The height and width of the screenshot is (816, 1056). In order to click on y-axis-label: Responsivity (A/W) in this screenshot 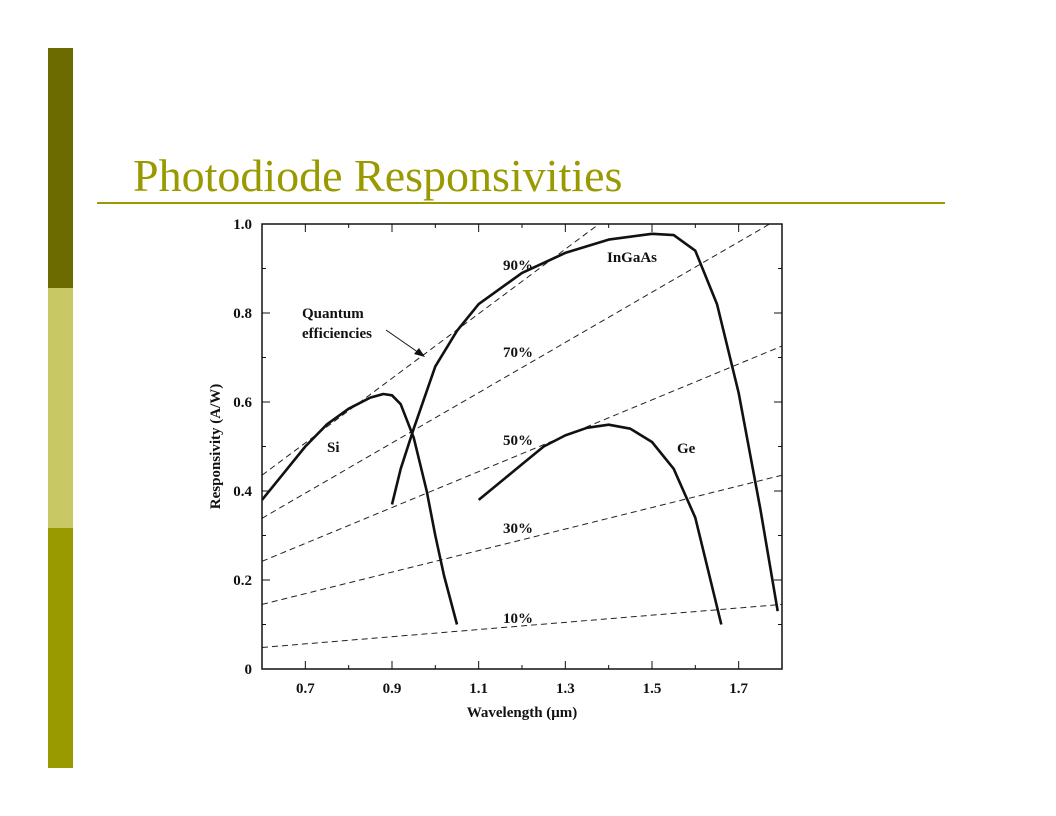, I will do `click(216, 446)`.